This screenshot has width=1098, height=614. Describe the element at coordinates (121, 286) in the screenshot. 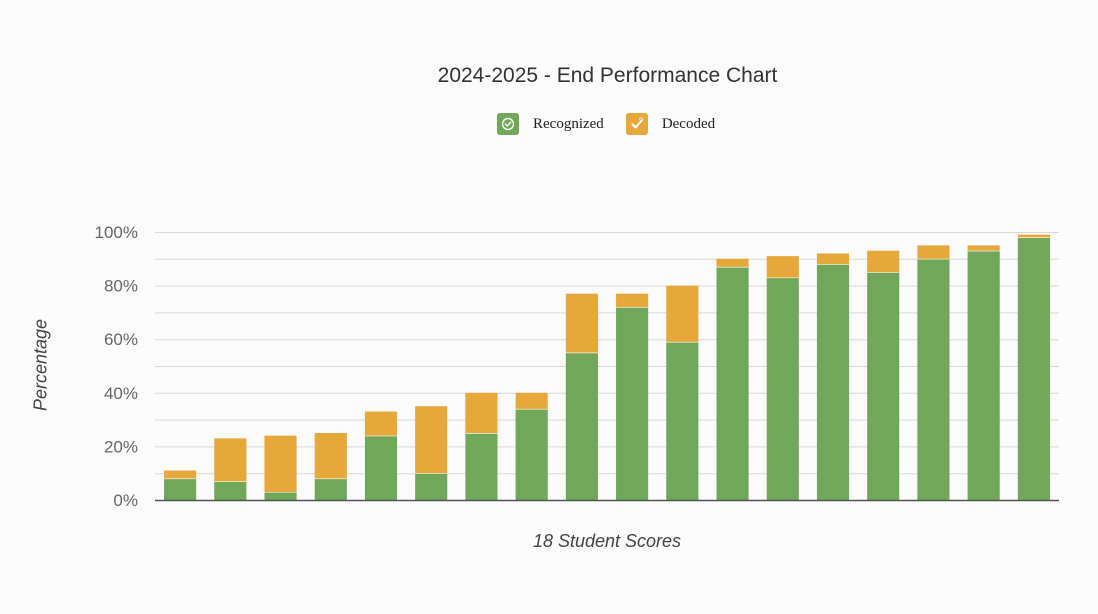

I see `y-tick-label: 80%` at that location.